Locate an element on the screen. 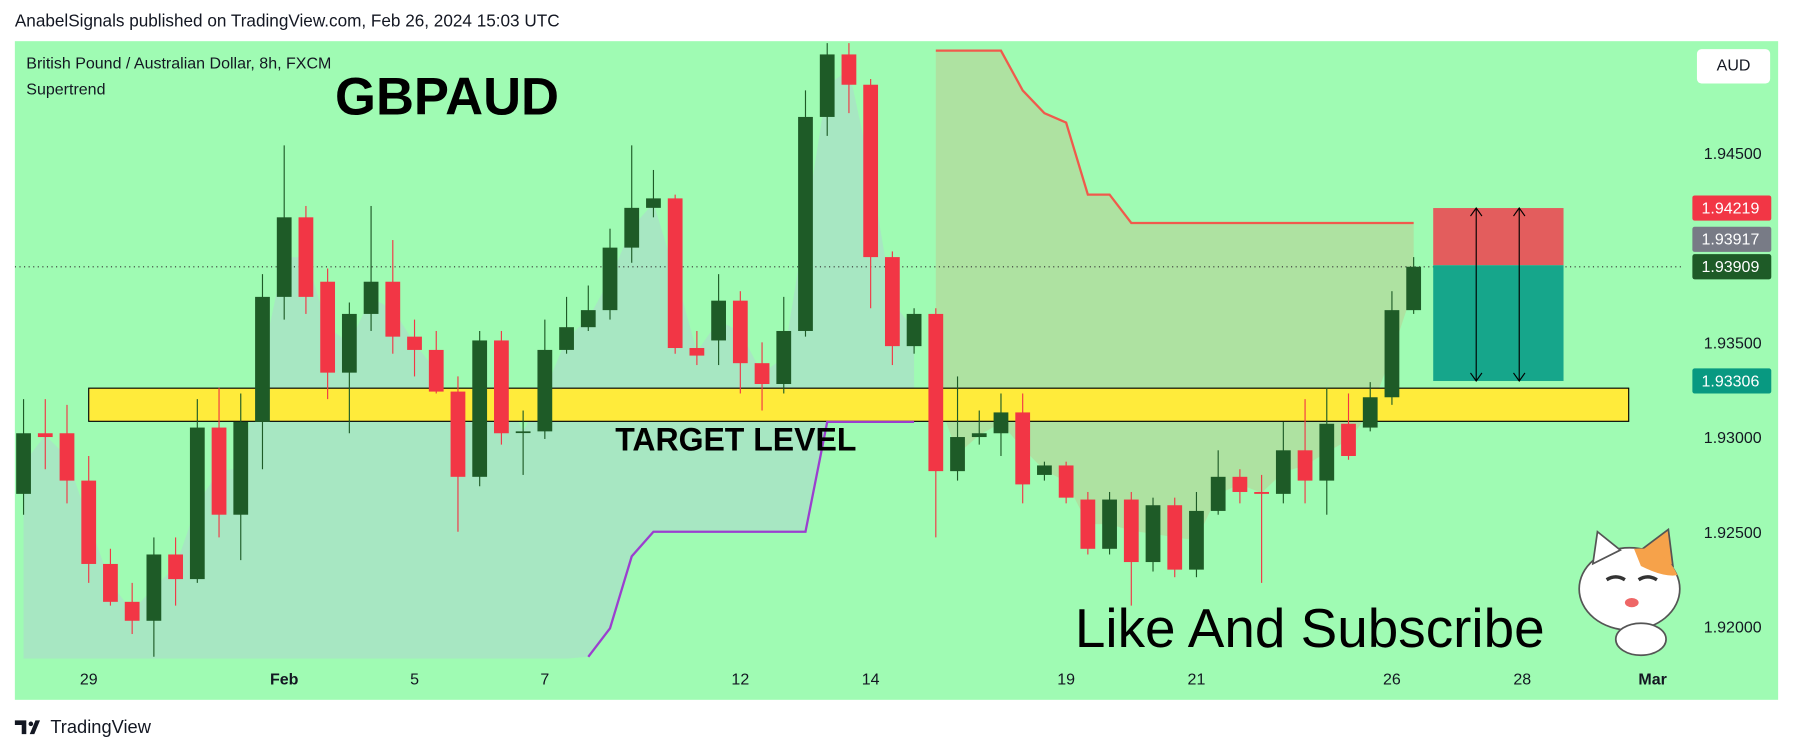 The width and height of the screenshot is (1793, 753). price-label: 1.93917 is located at coordinates (1731, 240).